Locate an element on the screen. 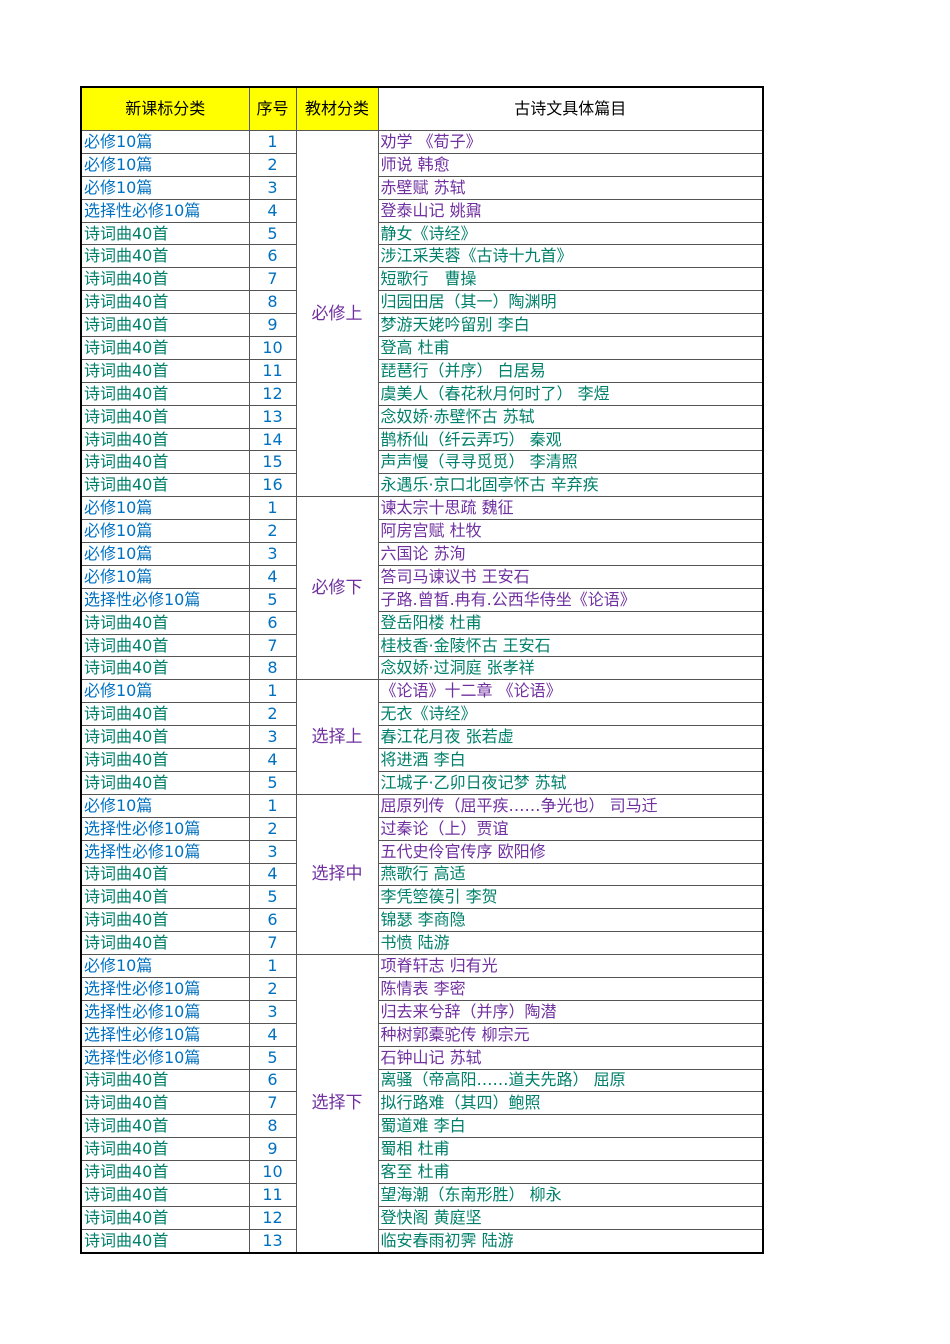  title-cell: 归去来兮辞（并序）陶潜 is located at coordinates (570, 1011).